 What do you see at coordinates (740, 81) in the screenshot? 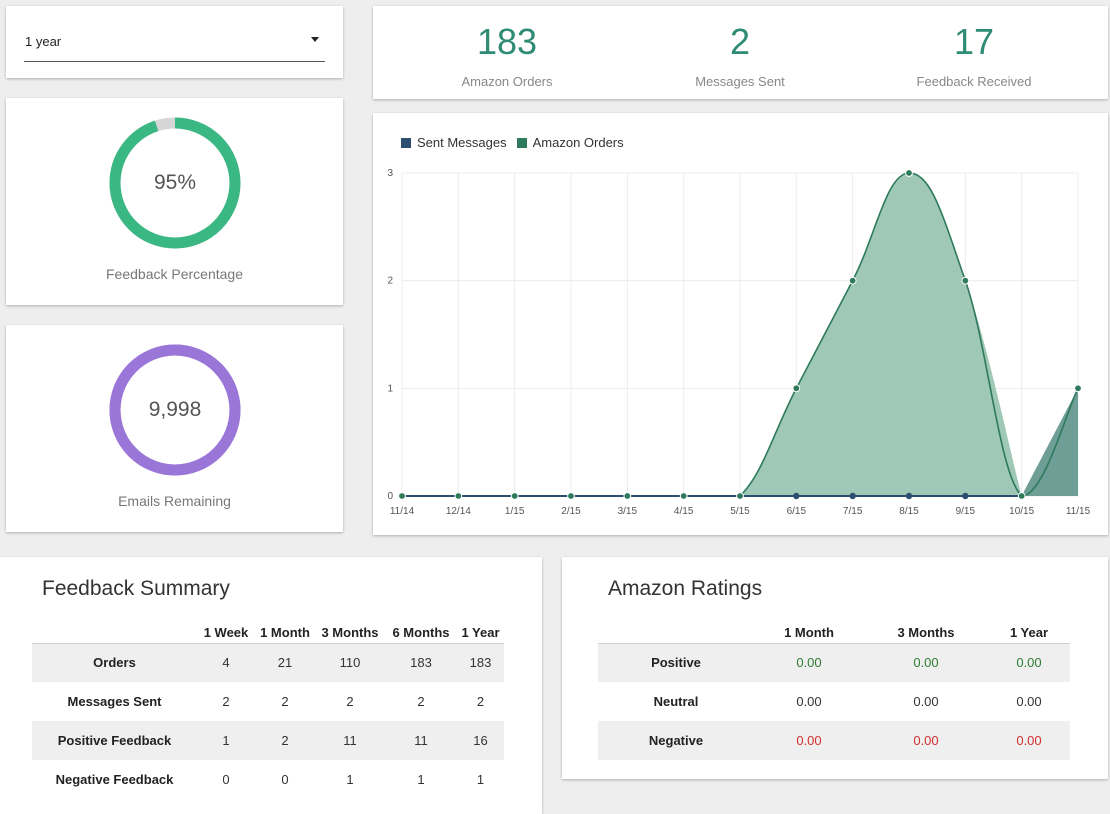
I see `stat-label: Messages Sent` at bounding box center [740, 81].